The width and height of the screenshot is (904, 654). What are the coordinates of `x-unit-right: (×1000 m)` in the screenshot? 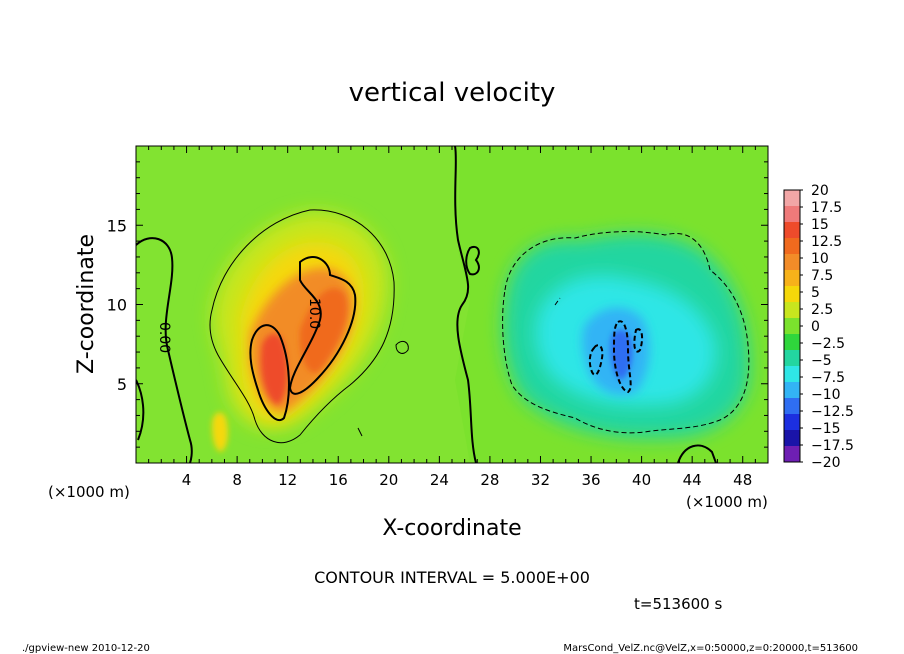 It's located at (727, 502).